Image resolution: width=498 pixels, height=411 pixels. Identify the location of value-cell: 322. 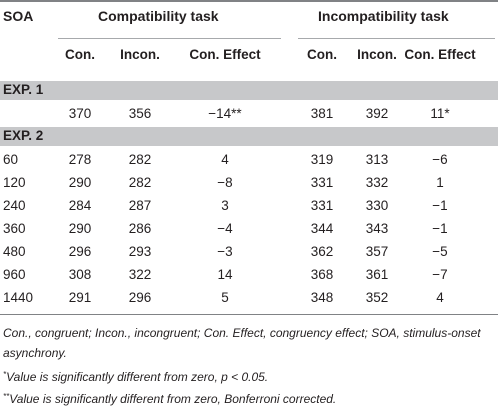
(140, 274).